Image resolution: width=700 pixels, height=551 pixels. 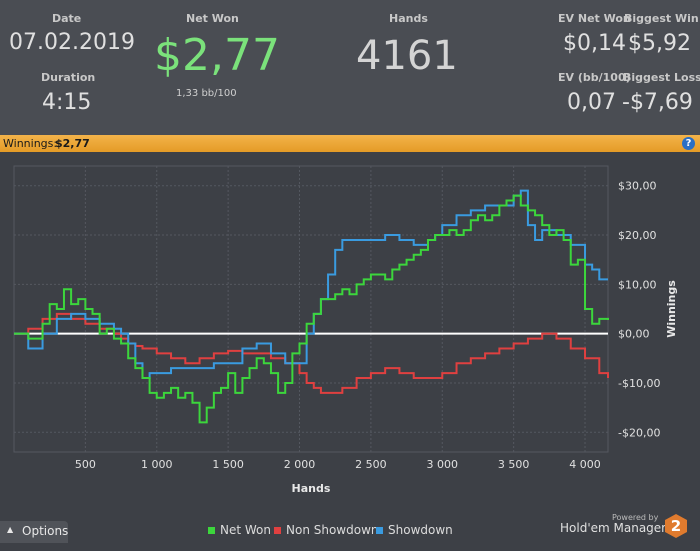 I want to click on brand-name: Hold'em Manager, so click(x=613, y=528).